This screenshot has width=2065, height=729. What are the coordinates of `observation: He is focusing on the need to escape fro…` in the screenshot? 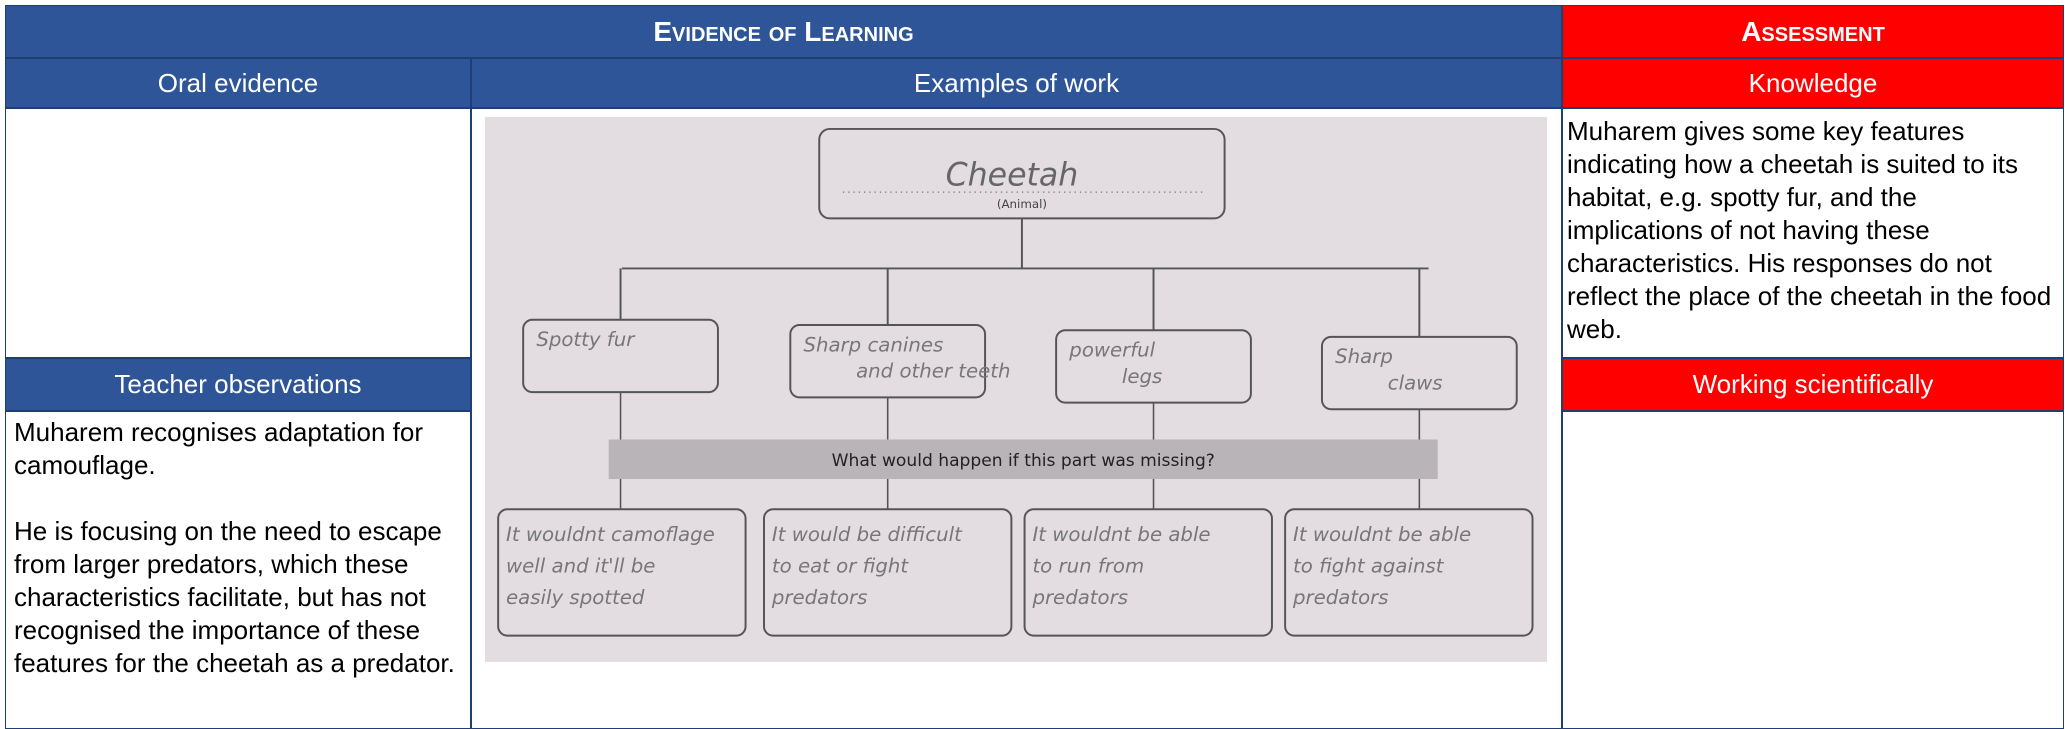 It's located at (234, 597).